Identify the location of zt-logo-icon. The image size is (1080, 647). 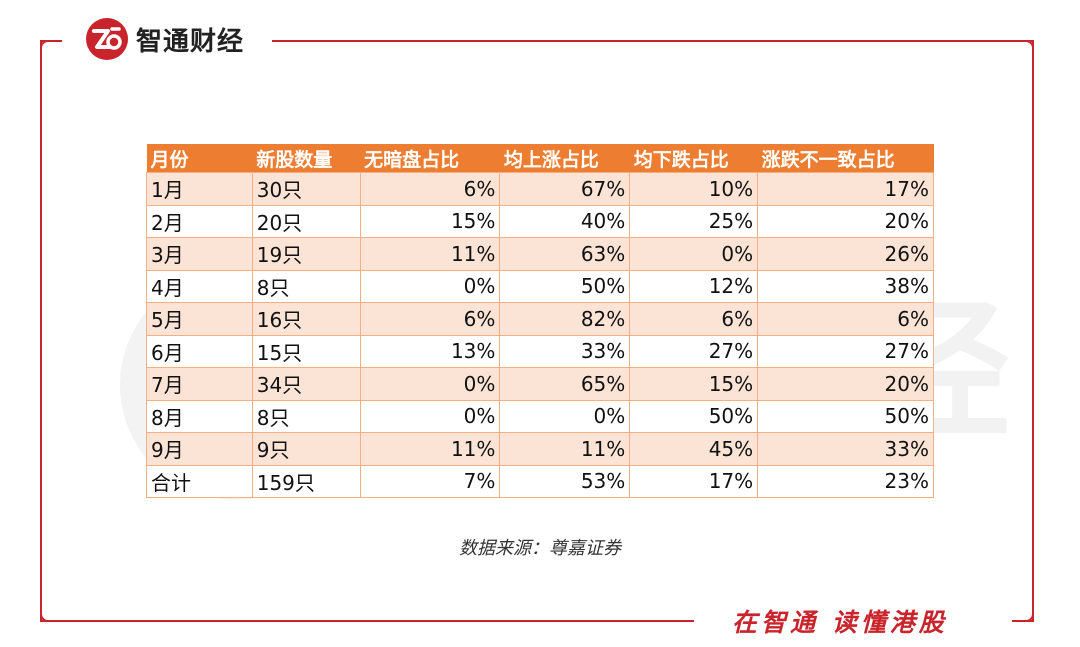
(107, 38).